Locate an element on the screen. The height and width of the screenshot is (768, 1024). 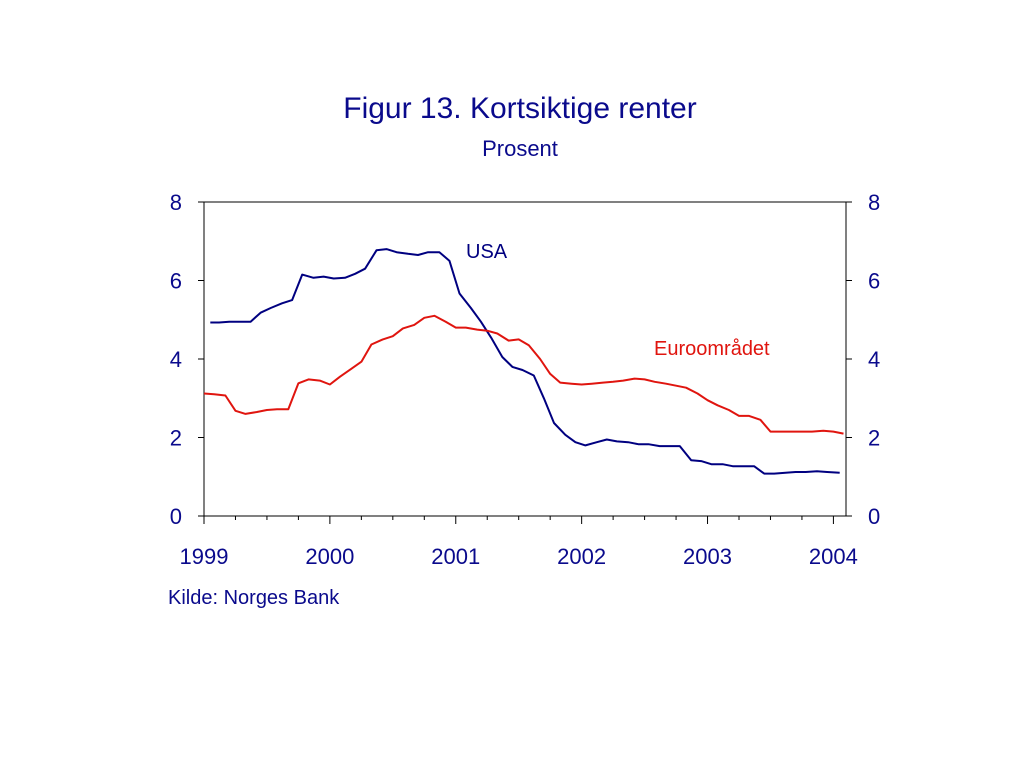
chart-title: Figur 13. Kortsiktige renter is located at coordinates (520, 108).